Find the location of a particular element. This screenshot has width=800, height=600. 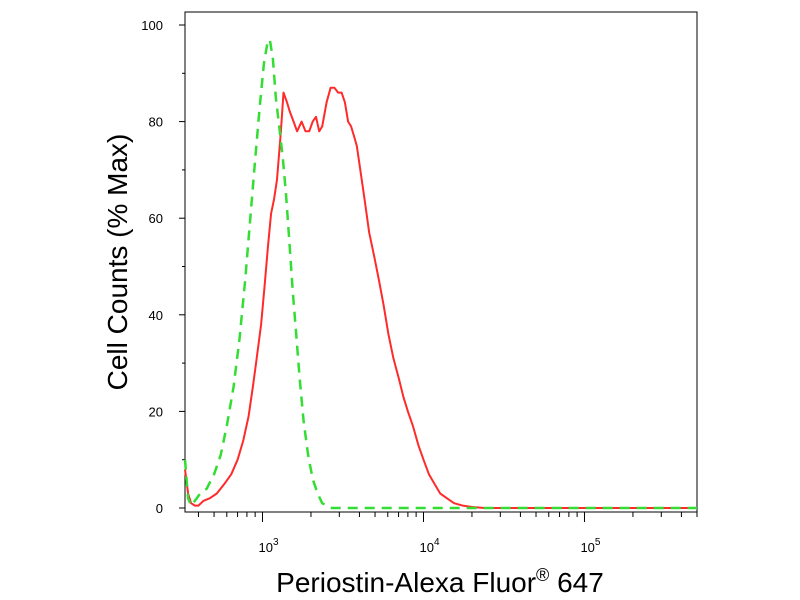

x-axis-label: Periostin-Alexa Fluor® 647 is located at coordinates (440, 581).